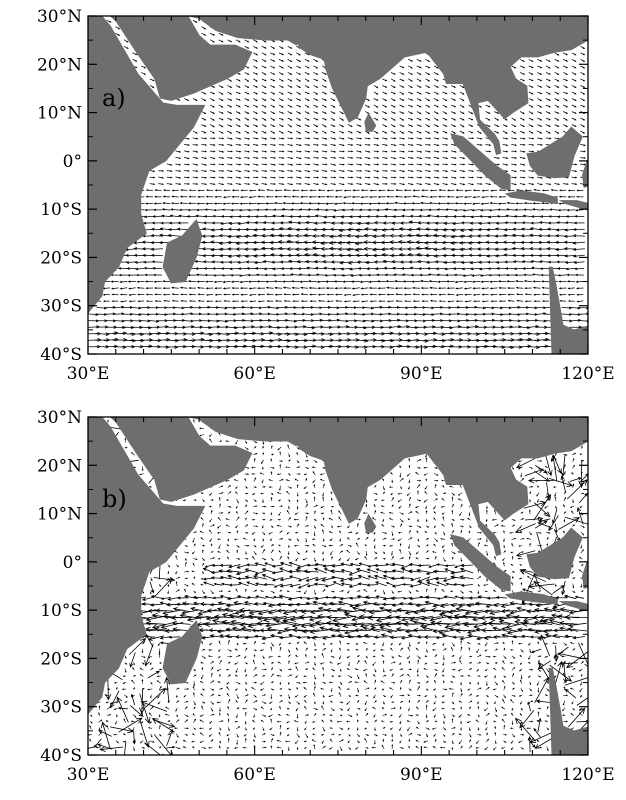 Image resolution: width=626 pixels, height=800 pixels. What do you see at coordinates (88, 775) in the screenshot?
I see `x-tick-label: 30°E` at bounding box center [88, 775].